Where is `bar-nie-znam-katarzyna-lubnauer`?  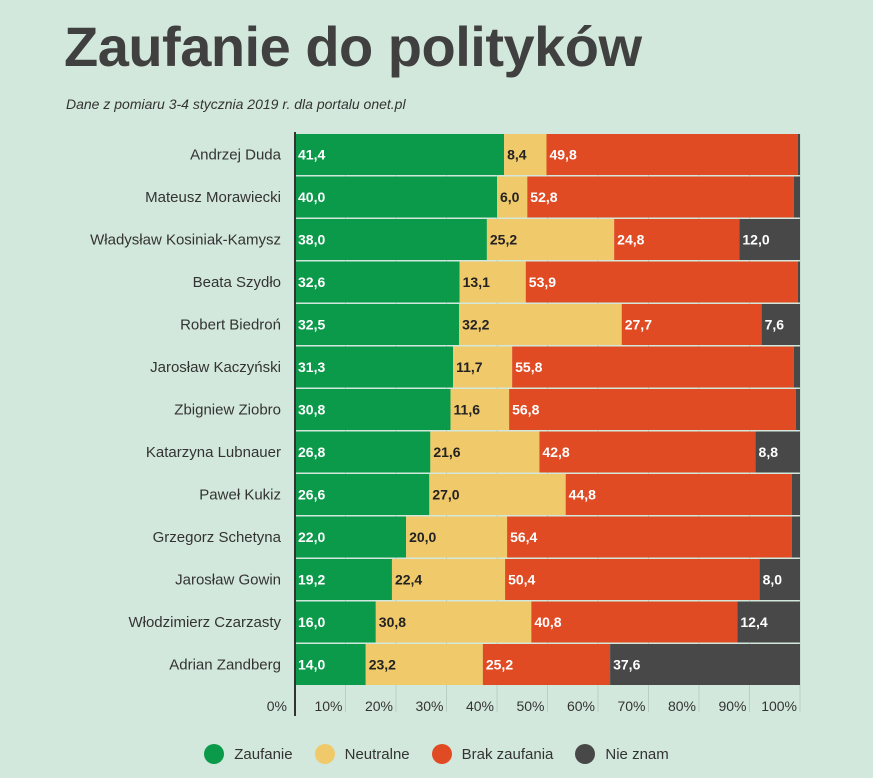 bar-nie-znam-katarzyna-lubnauer is located at coordinates (777, 452).